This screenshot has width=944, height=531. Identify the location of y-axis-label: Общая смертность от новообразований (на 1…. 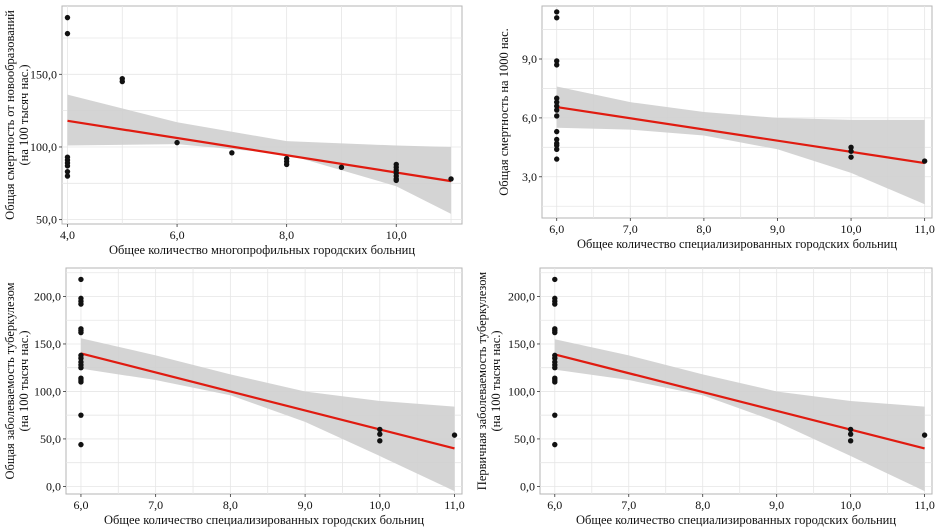
(17, 115).